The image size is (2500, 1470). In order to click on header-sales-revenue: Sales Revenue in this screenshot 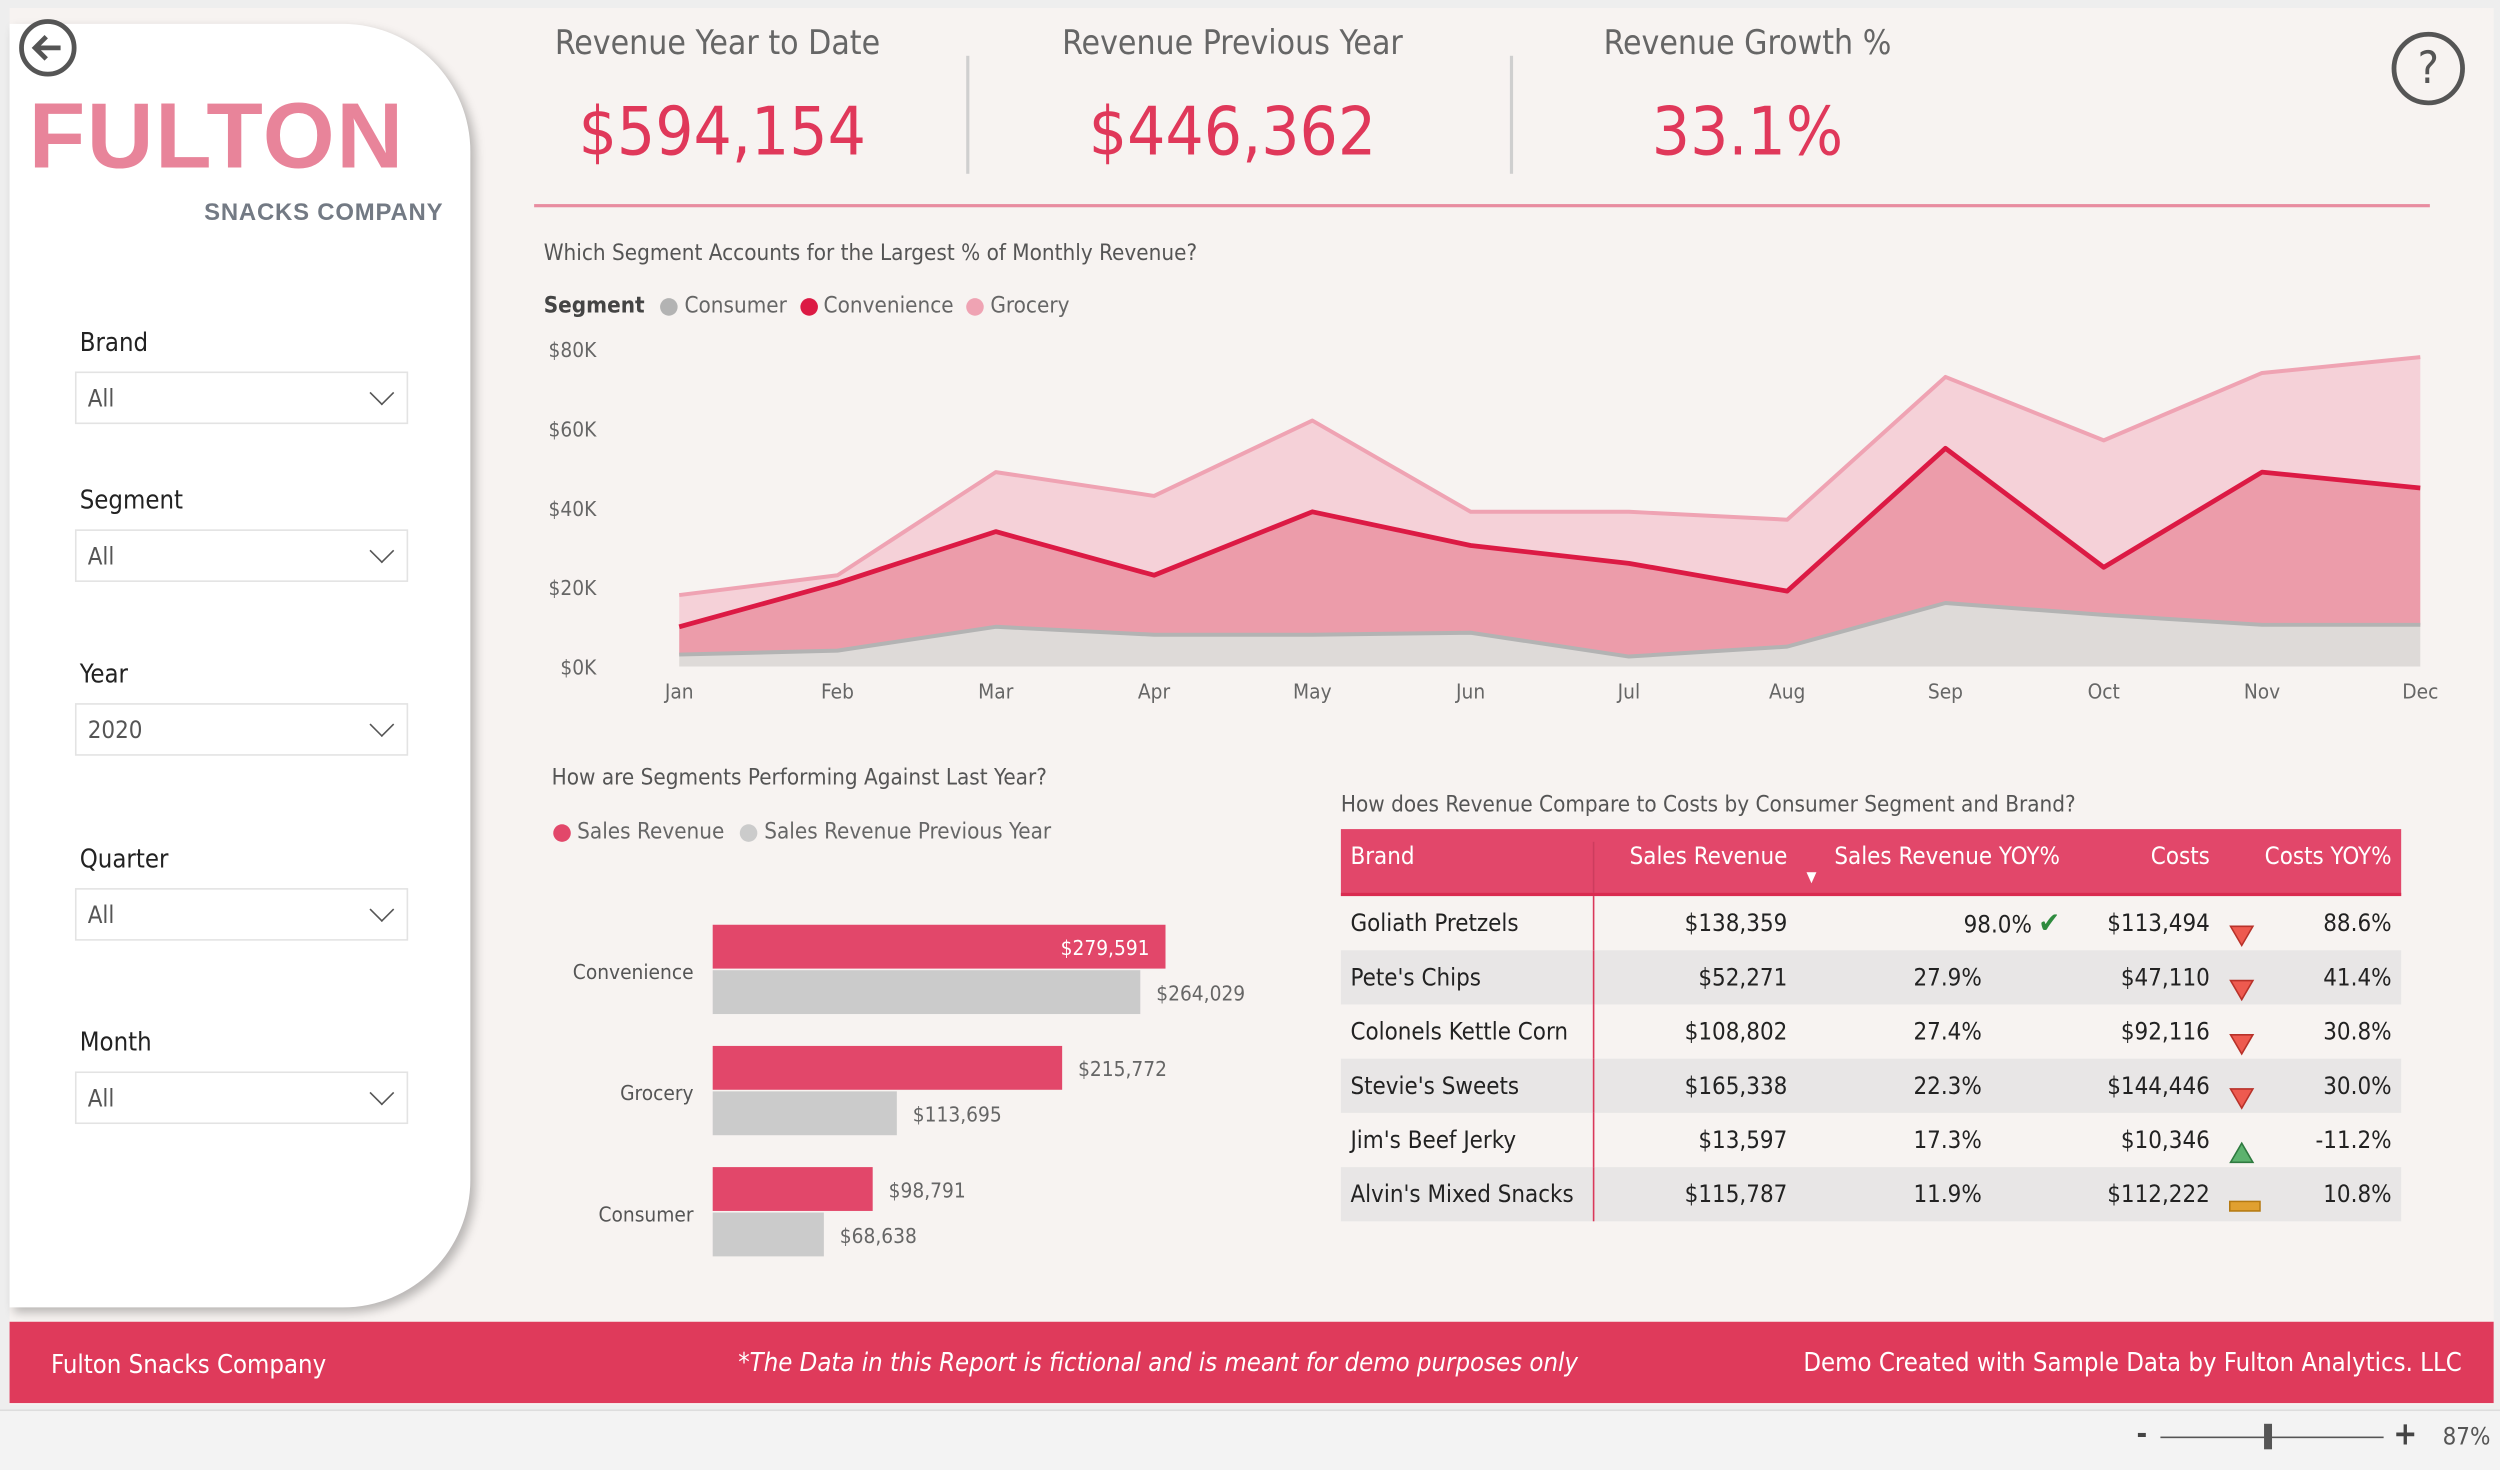, I will do `click(1708, 856)`.